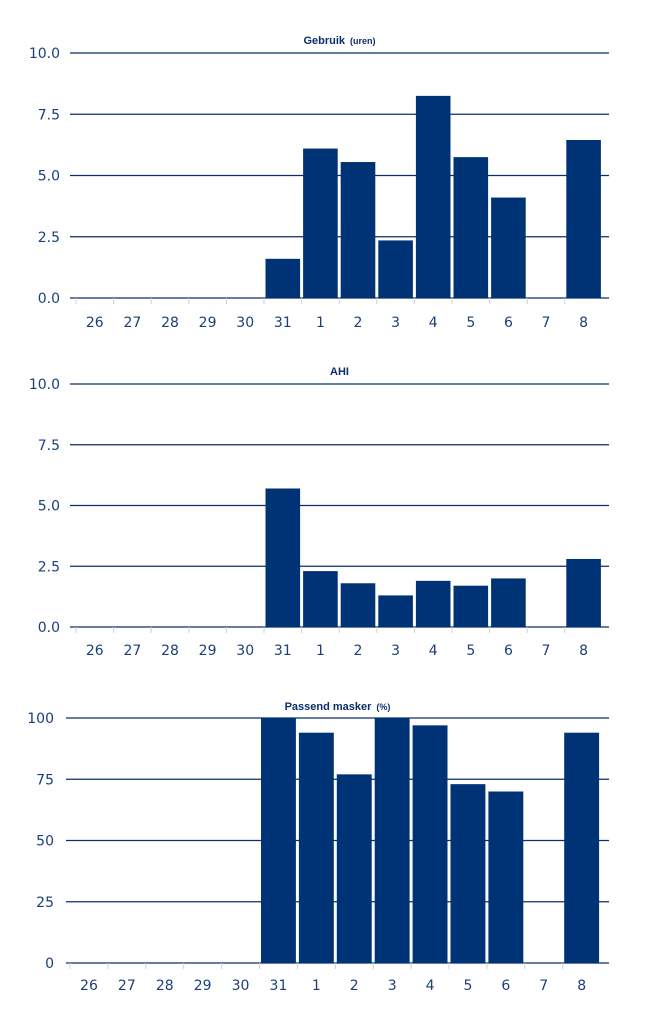 This screenshot has width=647, height=1024. I want to click on passend-masker-title-text: Passend masker, so click(329, 707).